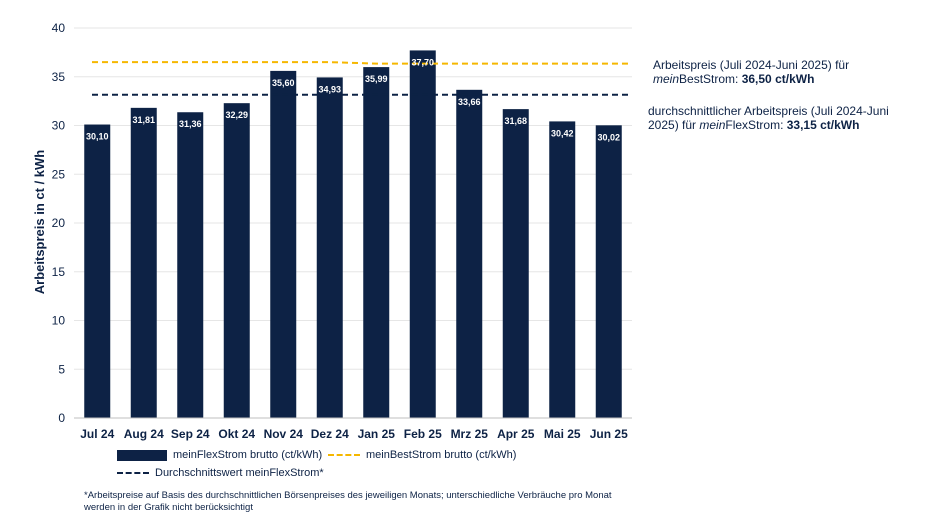 This screenshot has width=933, height=529. What do you see at coordinates (751, 65) in the screenshot?
I see `note-beststrom-line1: Arbeitspreis (Juli 2024-Juni 2025) für` at bounding box center [751, 65].